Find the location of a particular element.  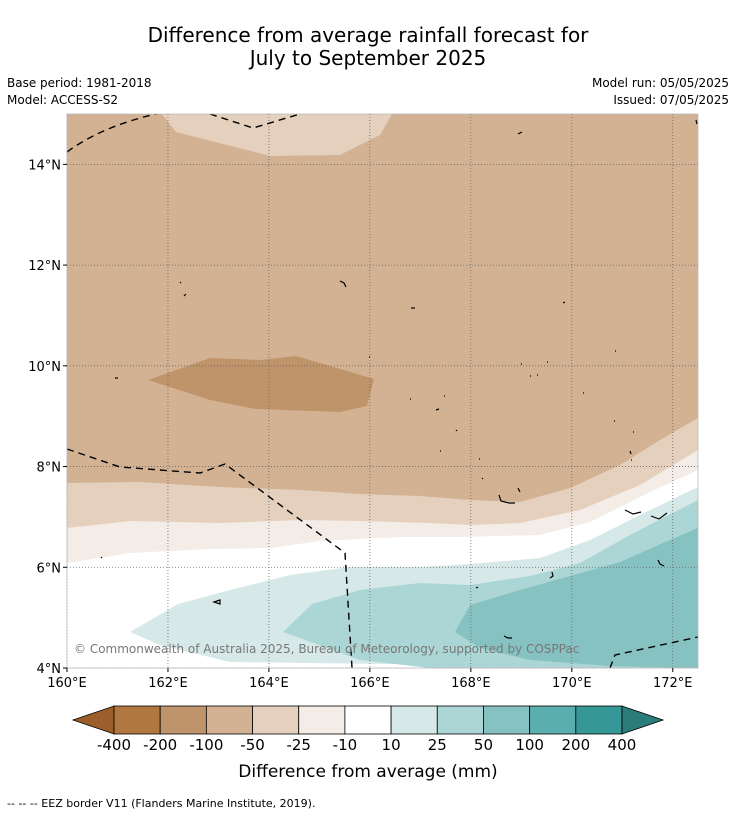

lat-axis: 4°N 6°N 8°N 10°N 12°N 14°N is located at coordinates (47, 417).